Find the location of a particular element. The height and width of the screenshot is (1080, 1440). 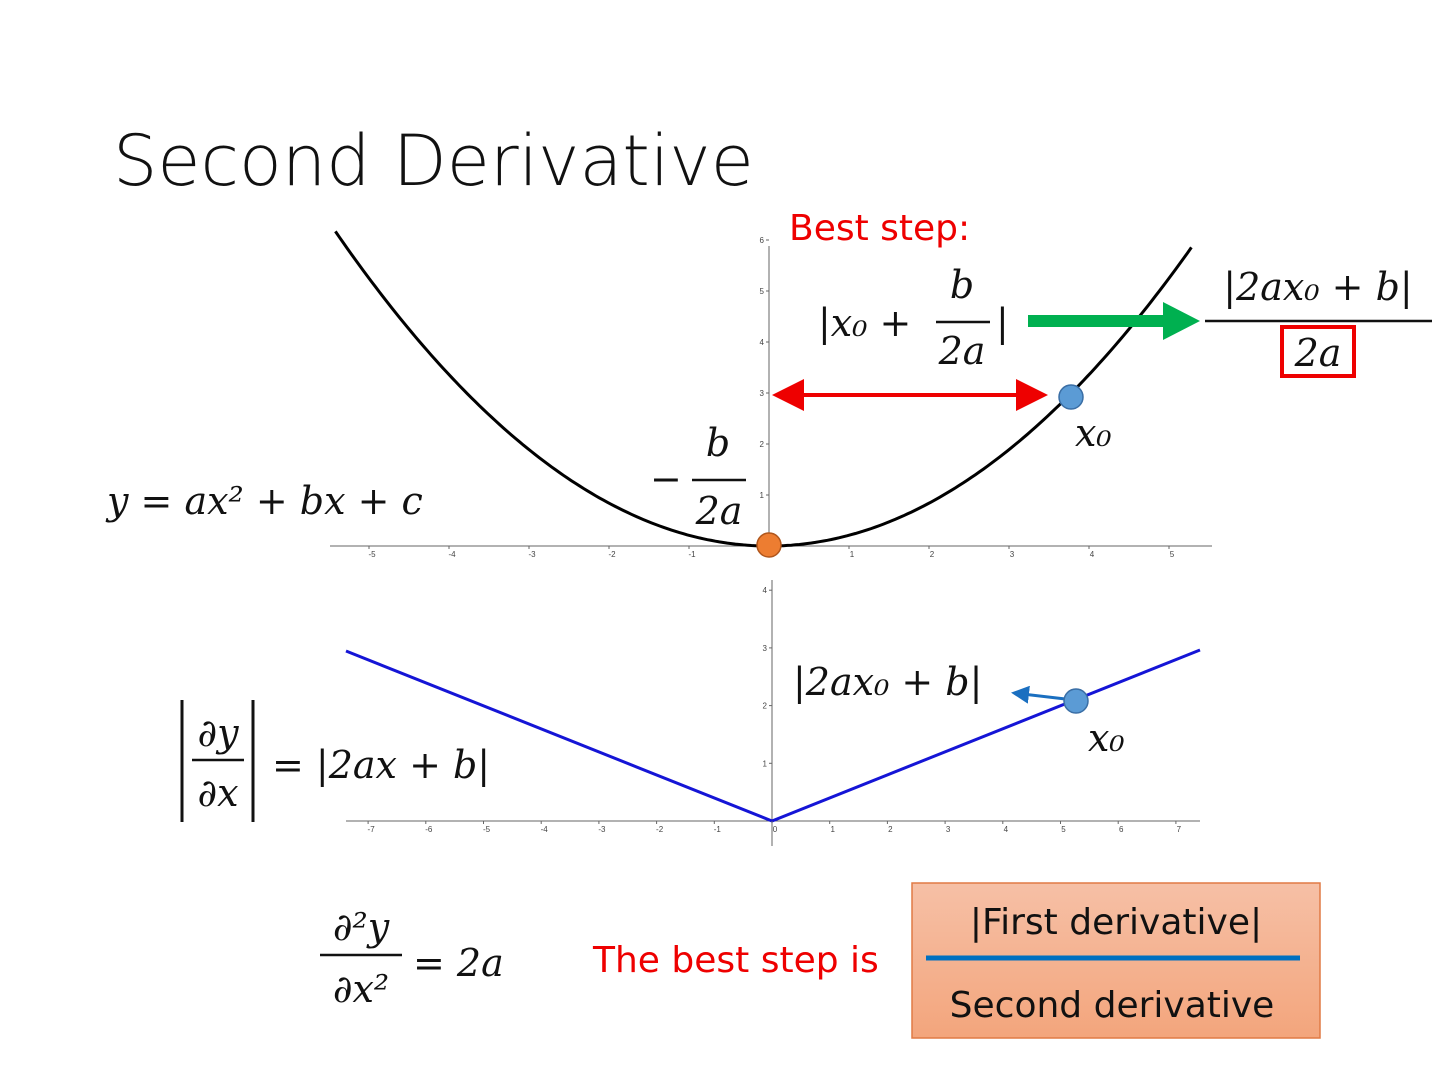

highlight-box is located at coordinates (1318, 351).